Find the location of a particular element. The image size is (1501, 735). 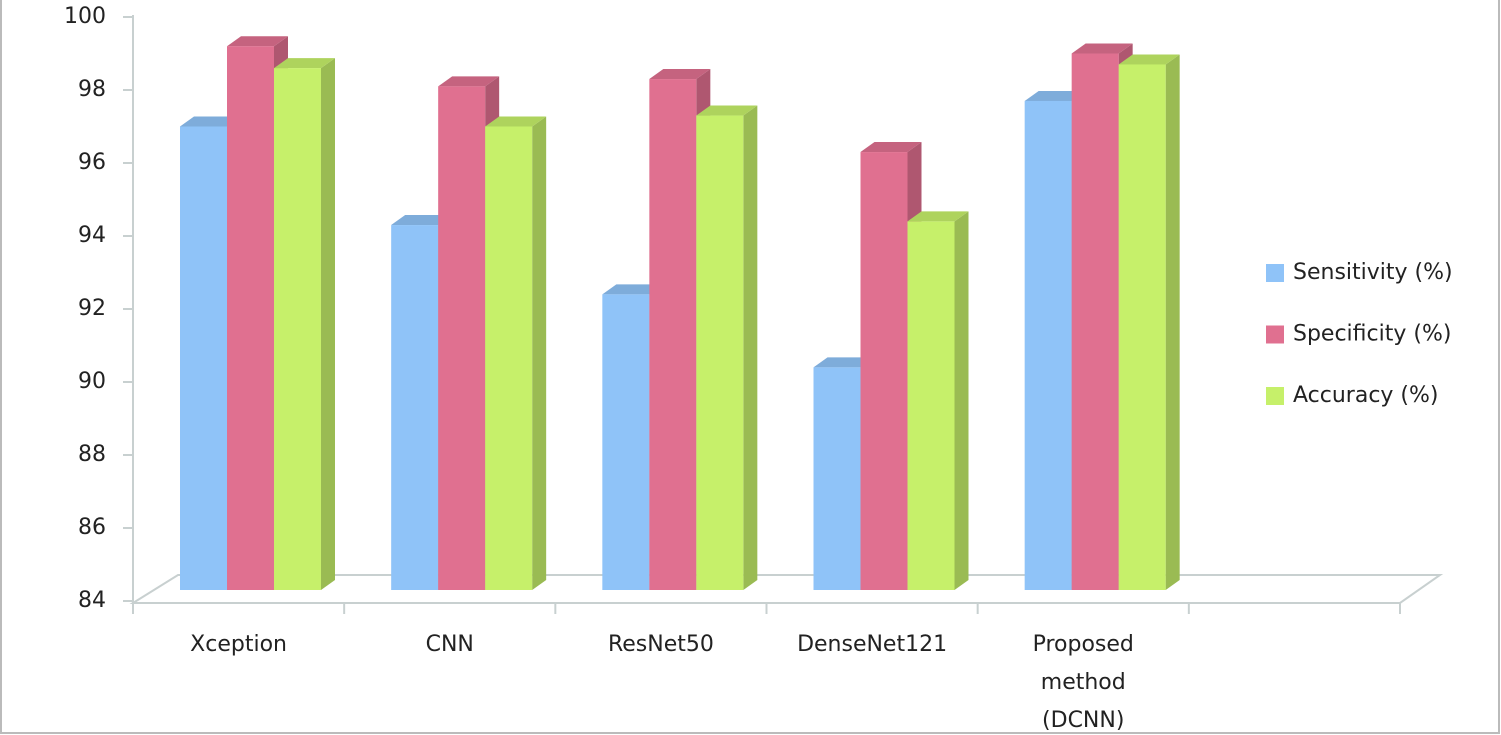

y-tick-label: 94 is located at coordinates (92, 235).